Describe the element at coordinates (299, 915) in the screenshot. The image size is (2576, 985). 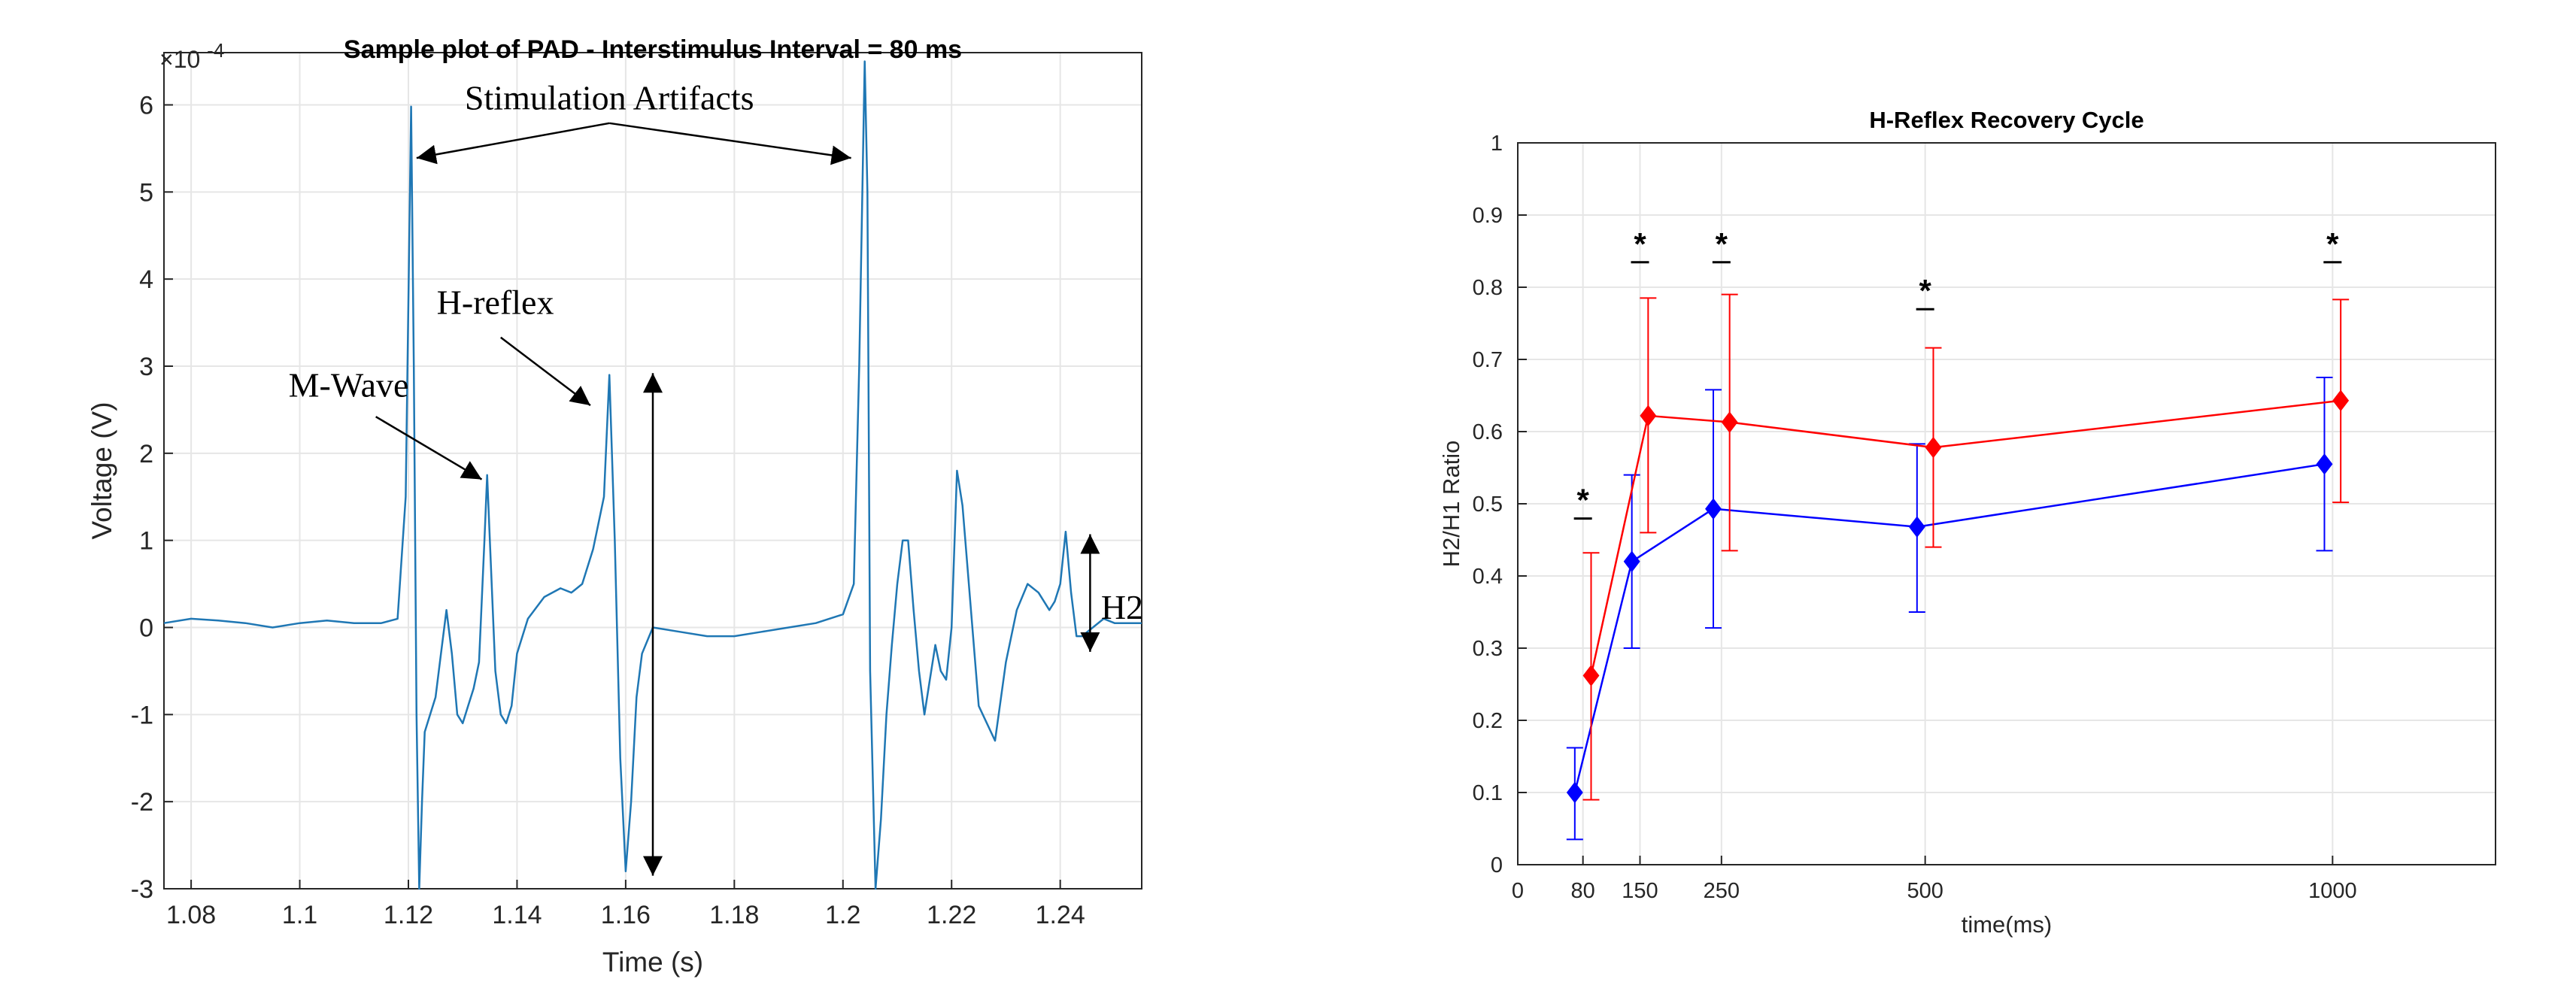
I see `left-x-tick-label: 1.1` at that location.